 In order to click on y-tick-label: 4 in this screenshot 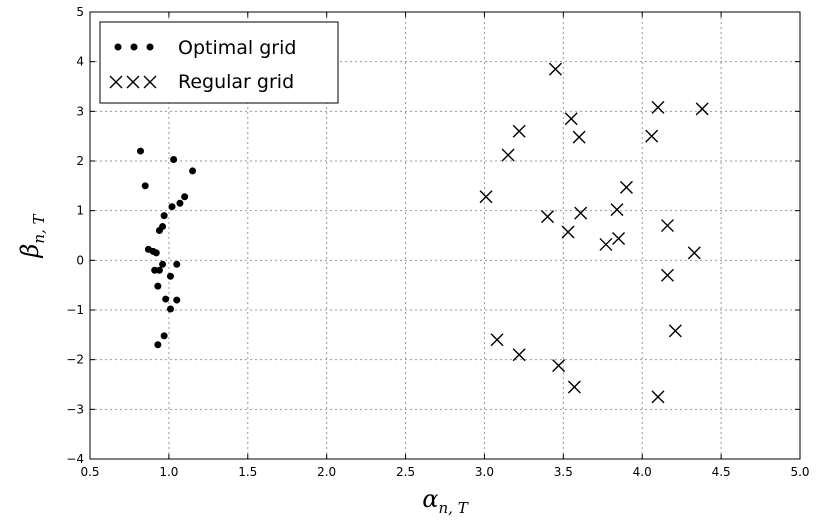, I will do `click(80, 62)`.